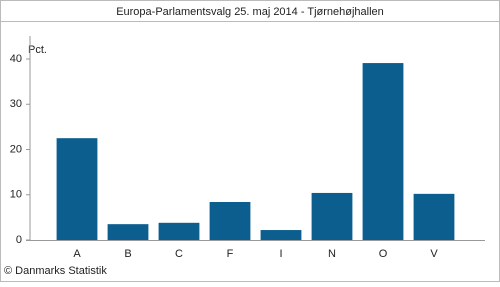  I want to click on x-tick-label: B, so click(127, 254).